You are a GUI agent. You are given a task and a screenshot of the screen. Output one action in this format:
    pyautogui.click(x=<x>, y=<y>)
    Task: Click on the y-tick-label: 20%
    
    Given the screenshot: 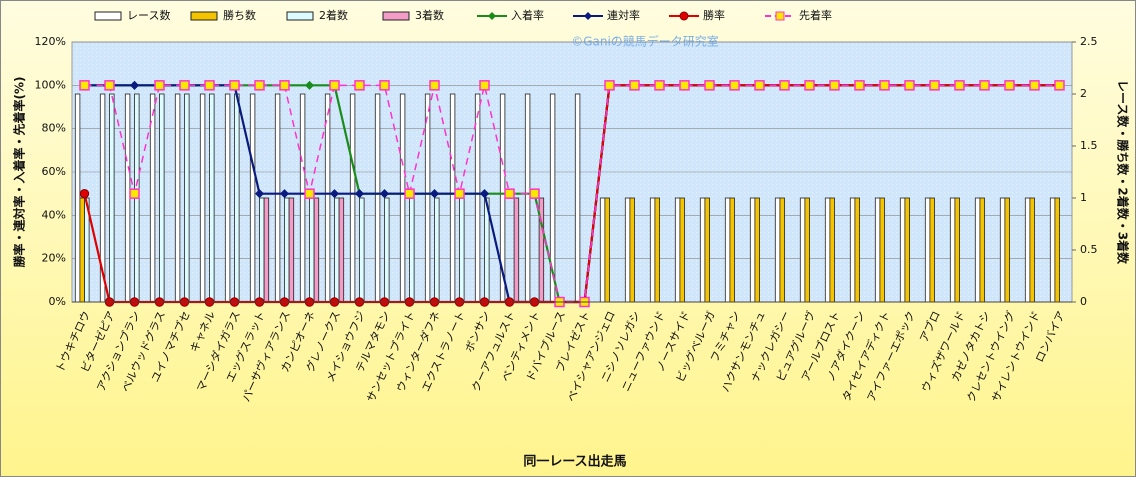 What is the action you would take?
    pyautogui.click(x=54, y=258)
    